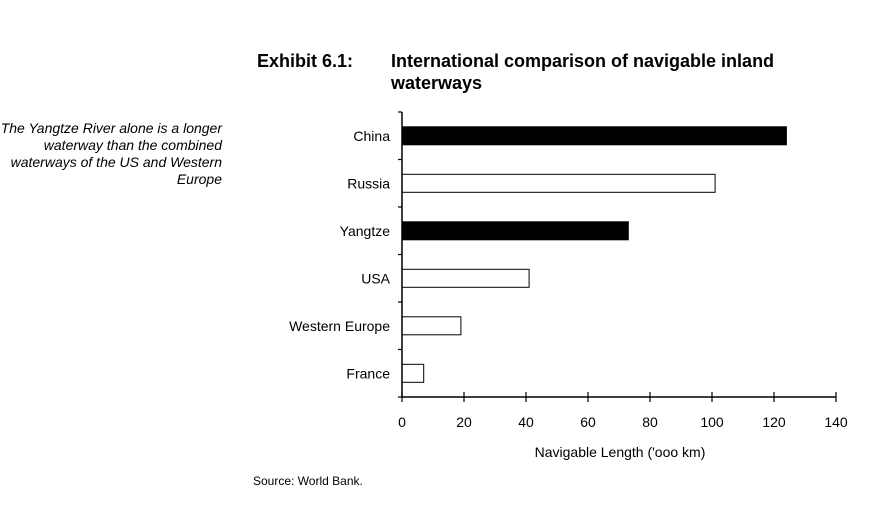 The image size is (877, 517). I want to click on x-tick-label: 20, so click(464, 422).